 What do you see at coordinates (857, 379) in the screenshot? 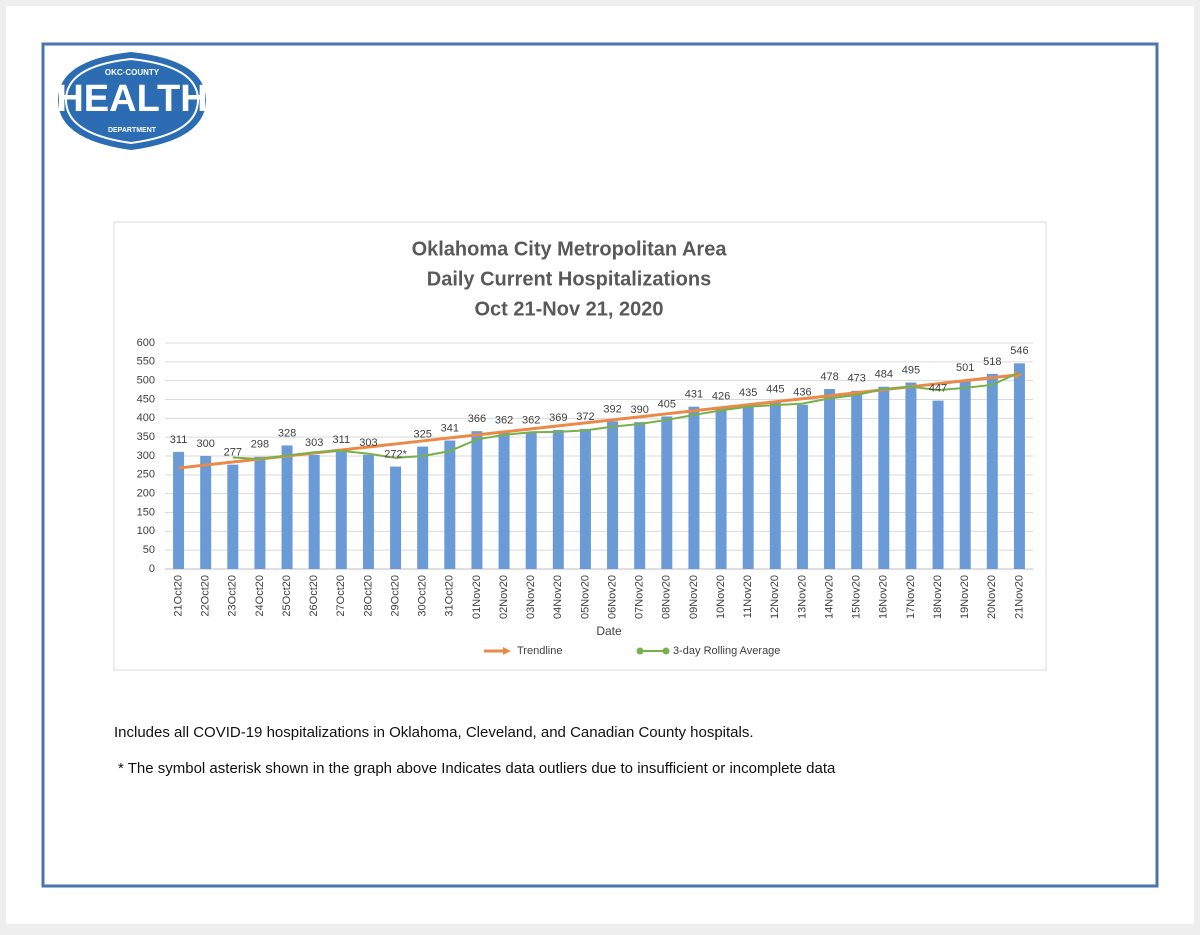
I see `data-label: 473` at bounding box center [857, 379].